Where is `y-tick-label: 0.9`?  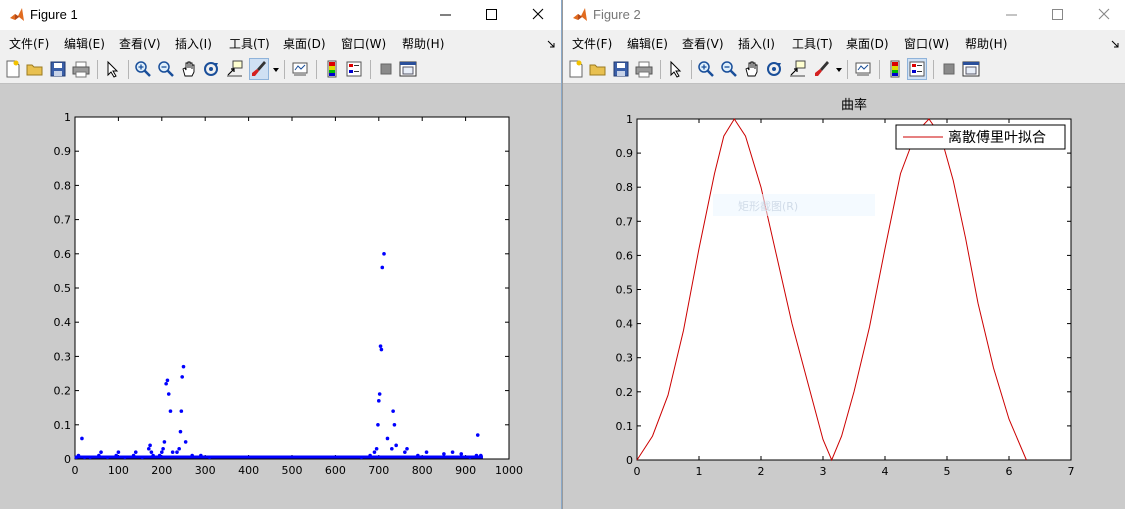
y-tick-label: 0.9 is located at coordinates (625, 153).